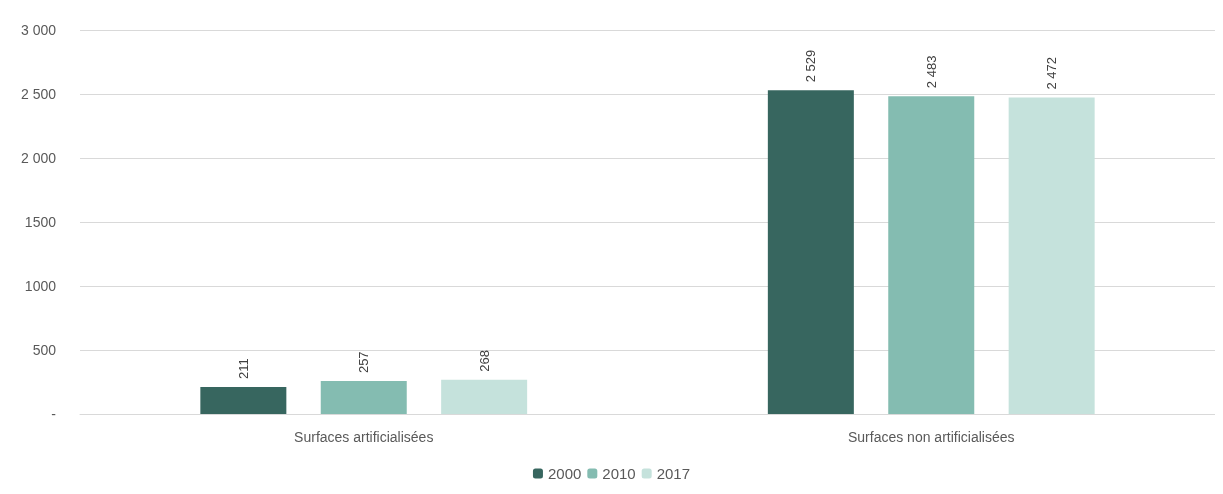  I want to click on y-tick-label: 1000, so click(40, 286).